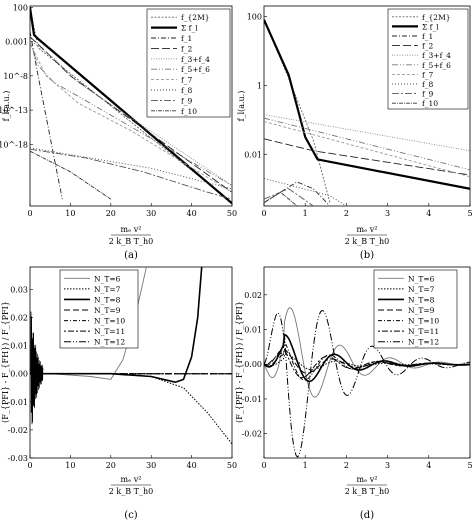 This screenshot has width=474, height=520. What do you see at coordinates (131, 255) in the screenshot?
I see `panel-caption: (a)` at bounding box center [131, 255].